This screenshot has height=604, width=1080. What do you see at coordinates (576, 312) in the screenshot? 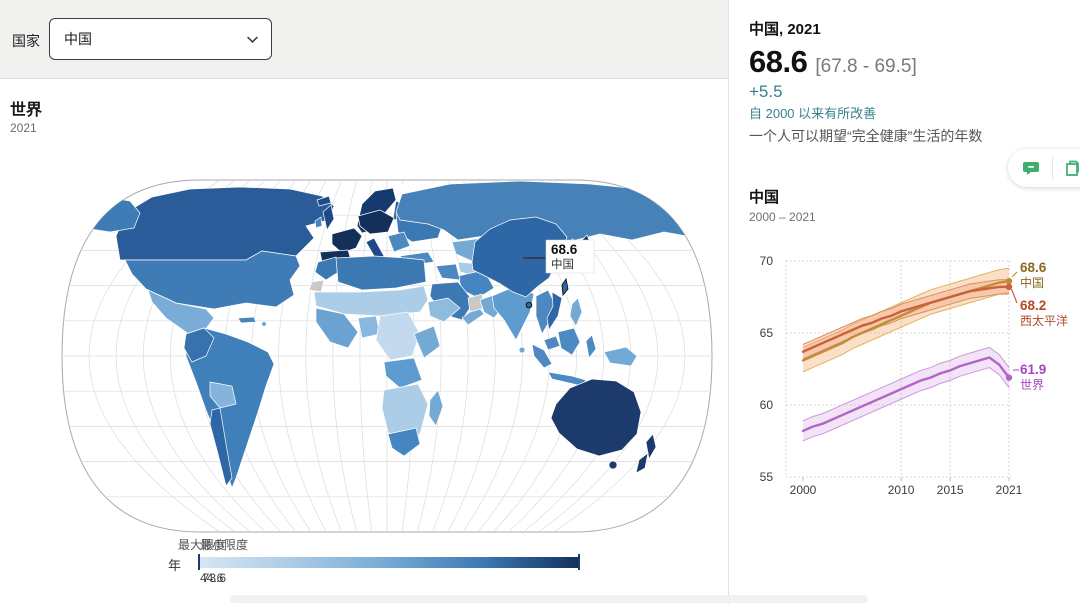
I see `country-philippines` at bounding box center [576, 312].